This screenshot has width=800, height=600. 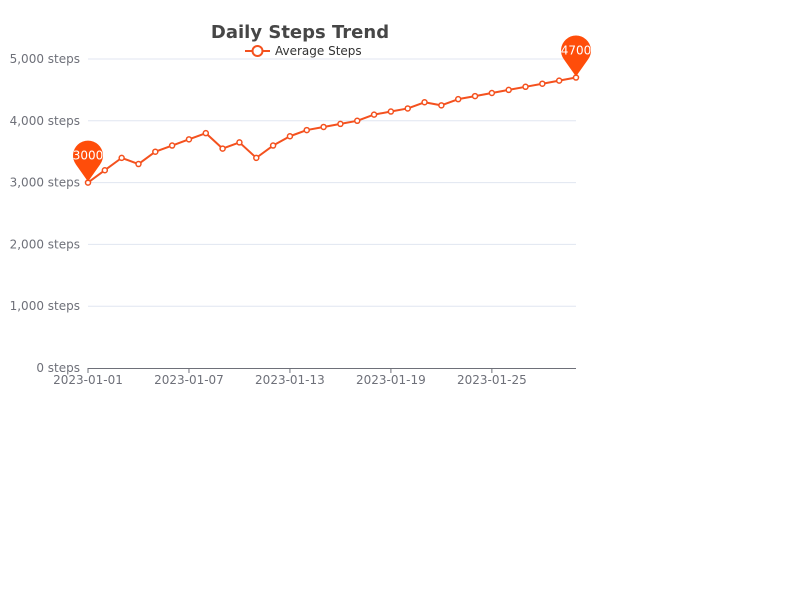 What do you see at coordinates (45, 244) in the screenshot?
I see `y-tick-label: 2,000 steps` at bounding box center [45, 244].